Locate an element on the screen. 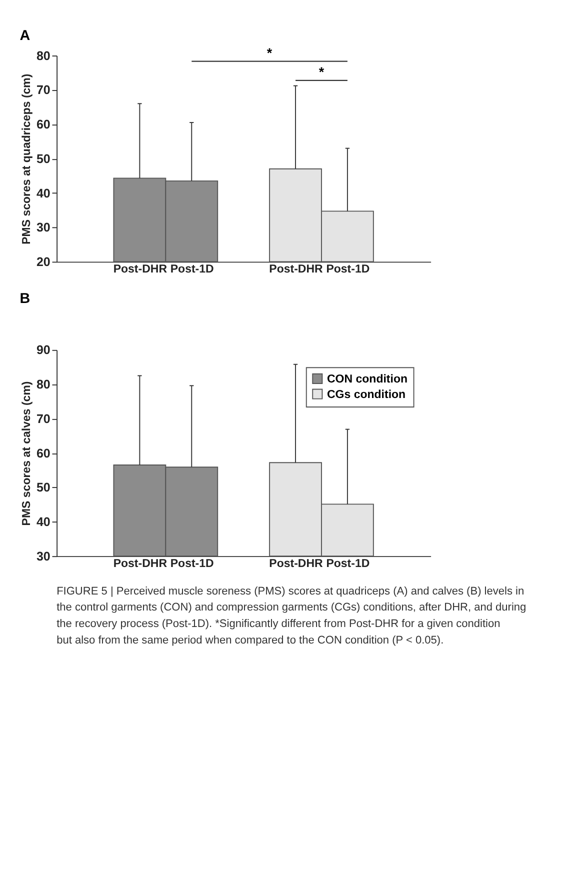  legend-label: CON condition is located at coordinates (367, 380).